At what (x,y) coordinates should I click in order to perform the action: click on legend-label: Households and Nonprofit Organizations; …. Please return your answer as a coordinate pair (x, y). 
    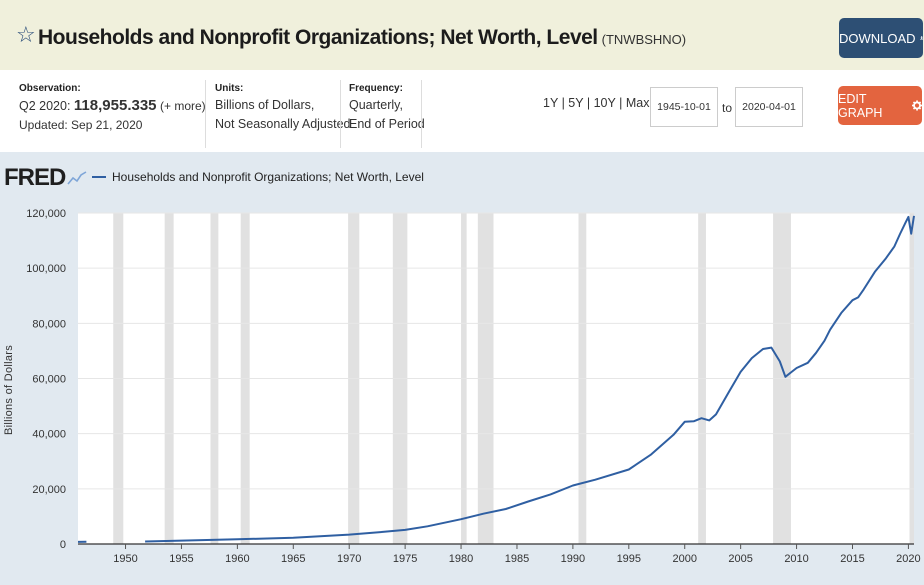
    Looking at the image, I should click on (268, 177).